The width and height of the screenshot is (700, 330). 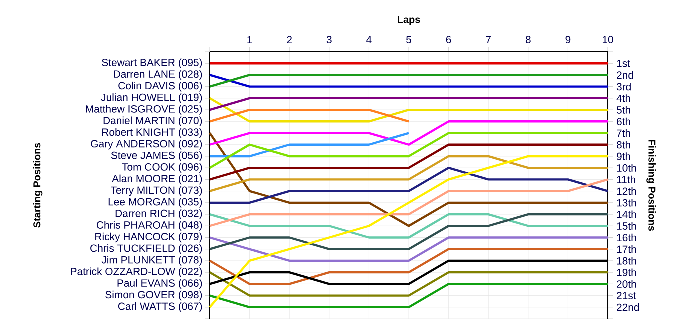 I want to click on text: Jim PLUNKETT (078), so click(x=152, y=261).